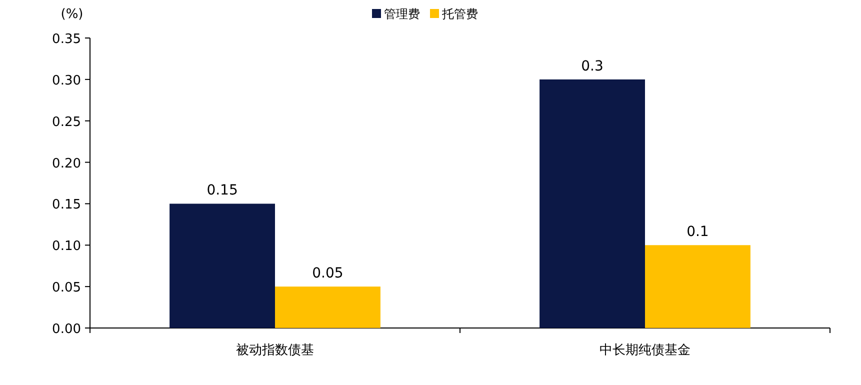  Describe the element at coordinates (402, 14) in the screenshot. I see `legend-label: 管理费` at that location.